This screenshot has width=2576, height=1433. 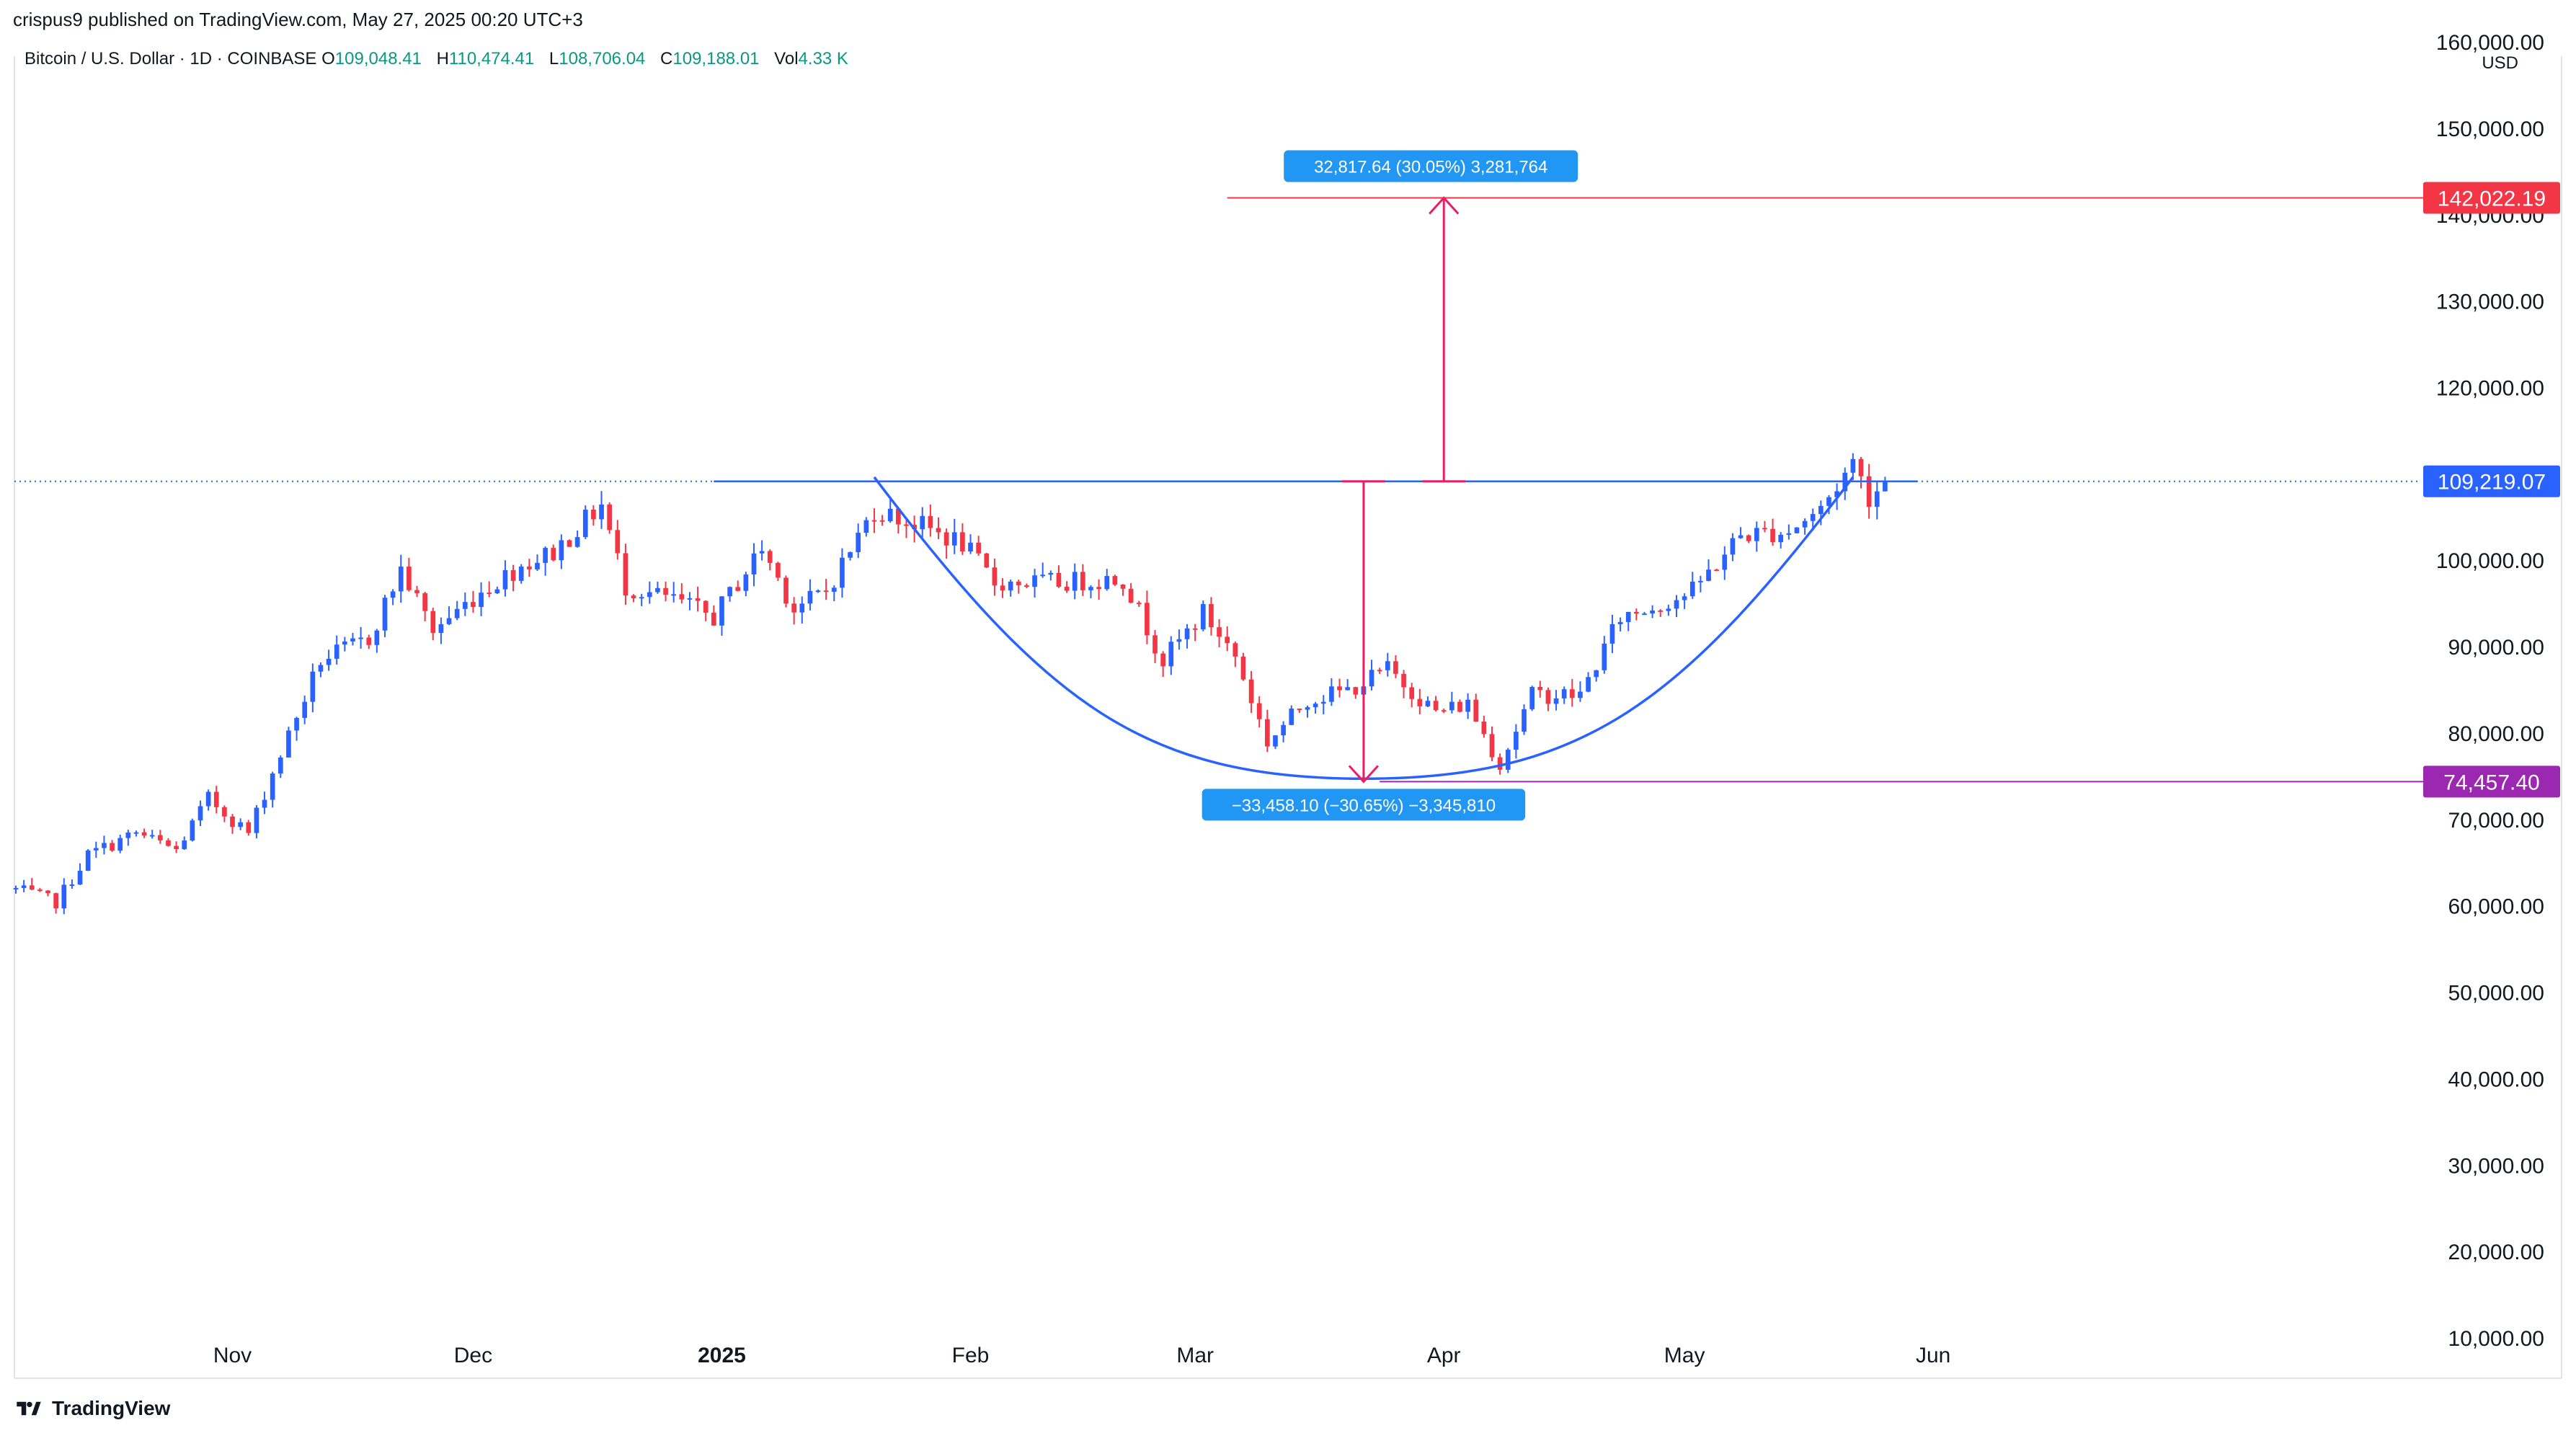 What do you see at coordinates (171, 58) in the screenshot?
I see `symbol-name: Bitcoin / U.S. Dollar · 1D · COINBASE` at bounding box center [171, 58].